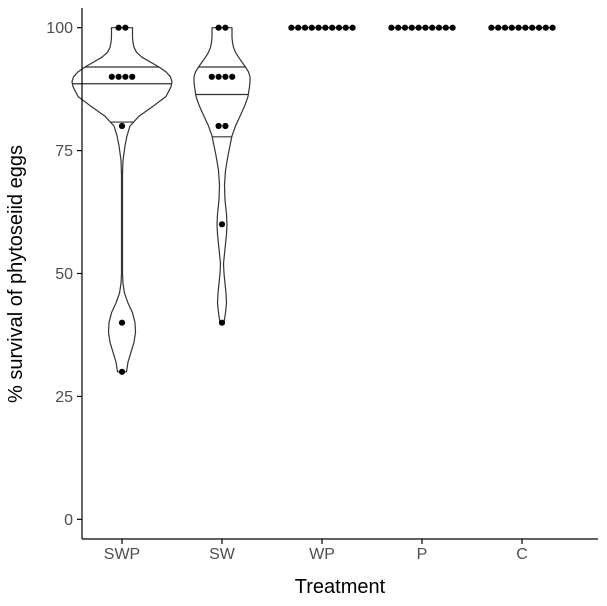 The height and width of the screenshot is (606, 607). I want to click on y-tick-label: 75, so click(64, 151).